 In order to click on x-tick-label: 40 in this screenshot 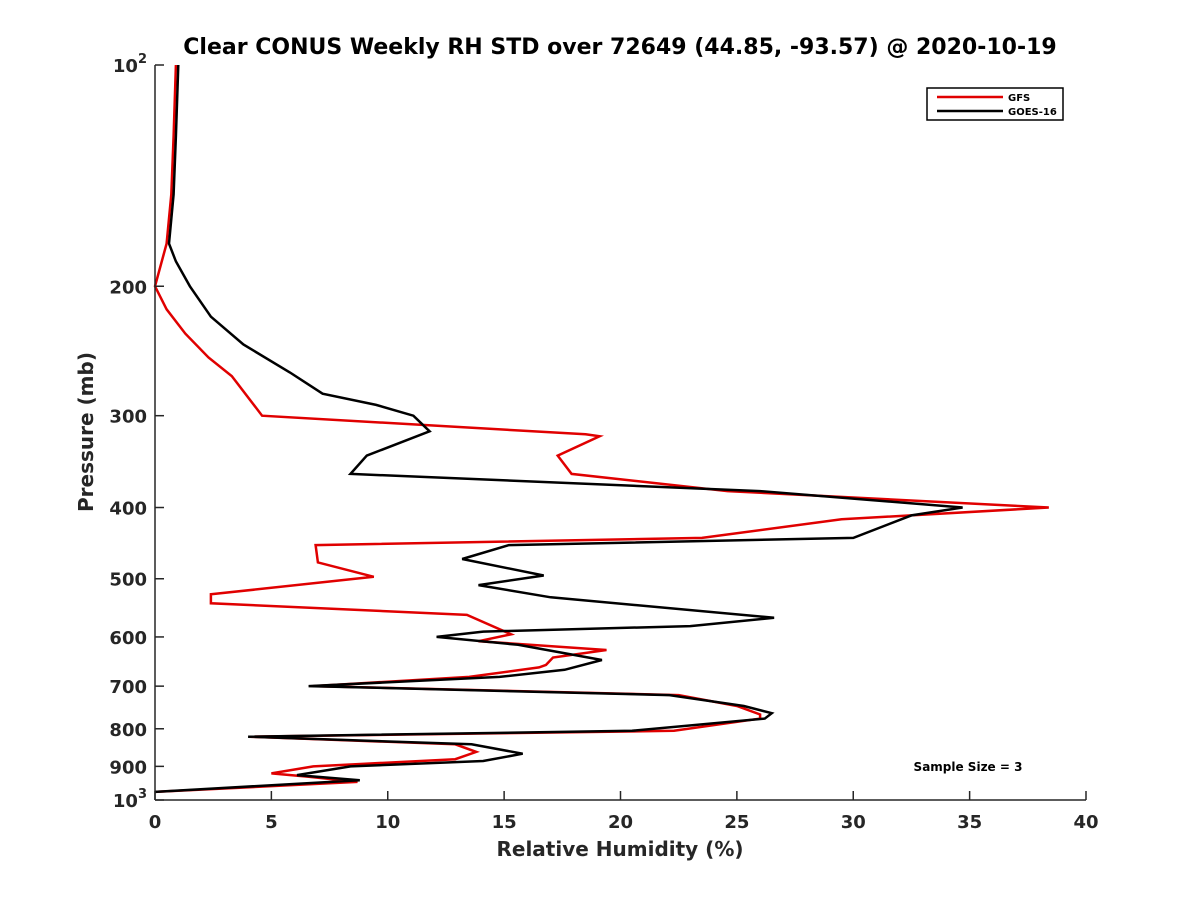, I will do `click(1085, 822)`.